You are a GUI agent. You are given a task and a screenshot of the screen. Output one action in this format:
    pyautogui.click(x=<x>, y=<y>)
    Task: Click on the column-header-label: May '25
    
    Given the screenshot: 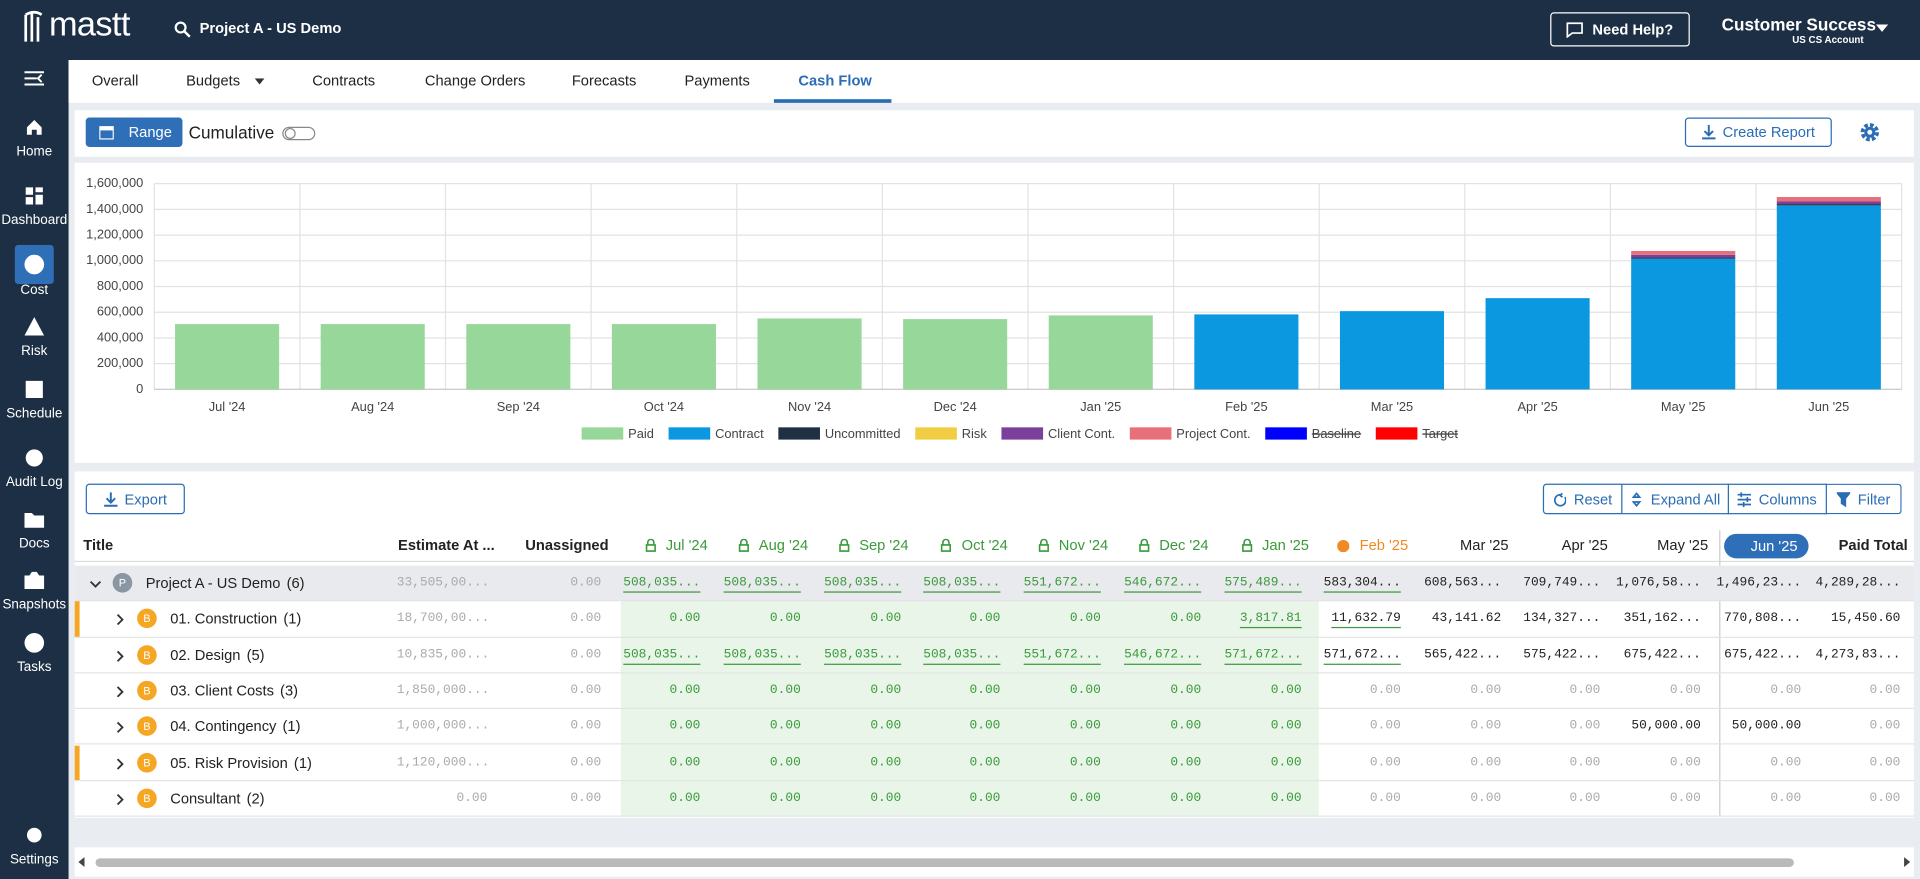 What is the action you would take?
    pyautogui.click(x=1683, y=545)
    